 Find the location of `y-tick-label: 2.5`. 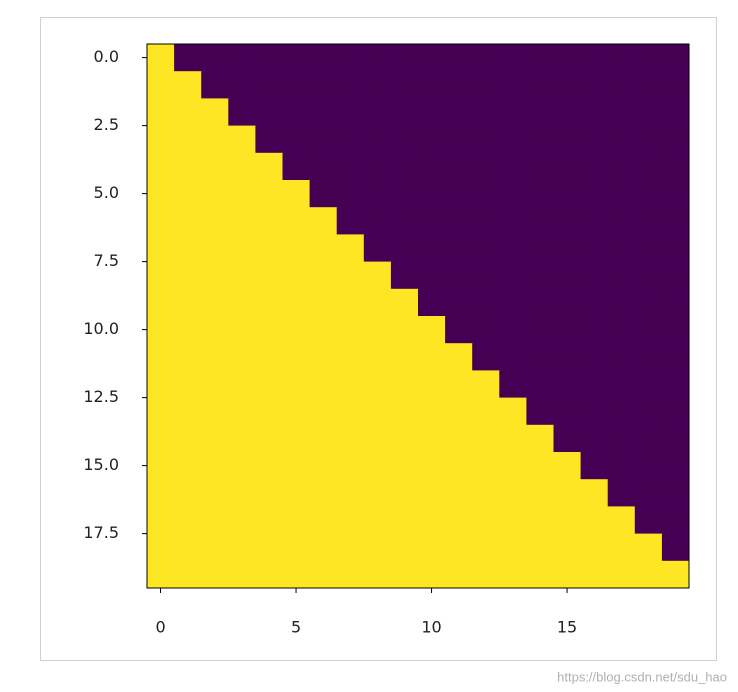

y-tick-label: 2.5 is located at coordinates (106, 124).